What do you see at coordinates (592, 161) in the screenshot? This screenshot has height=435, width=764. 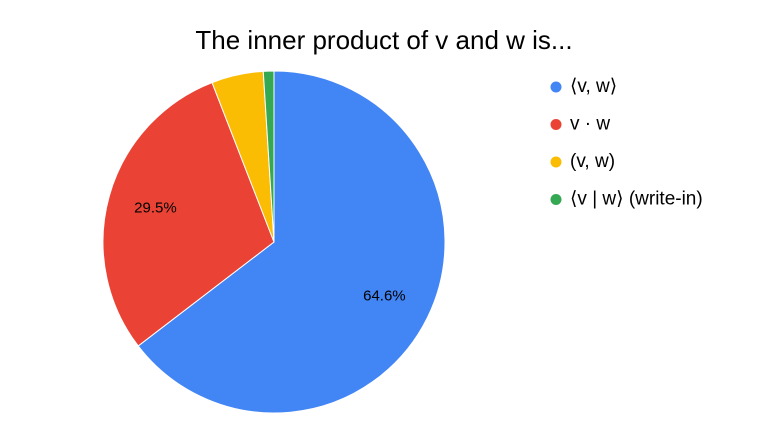 I see `legend-label: (v, w)` at bounding box center [592, 161].